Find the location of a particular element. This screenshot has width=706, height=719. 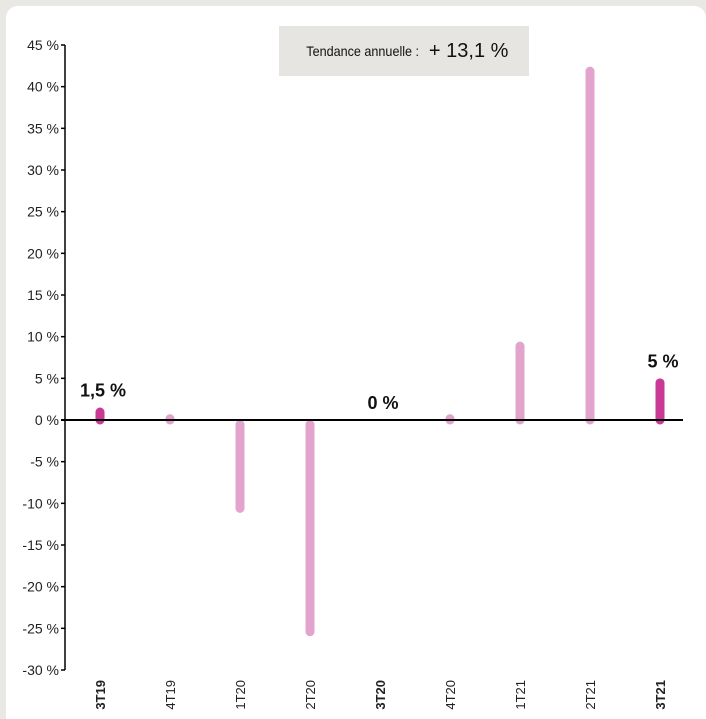

bar-1t21 is located at coordinates (520, 383).